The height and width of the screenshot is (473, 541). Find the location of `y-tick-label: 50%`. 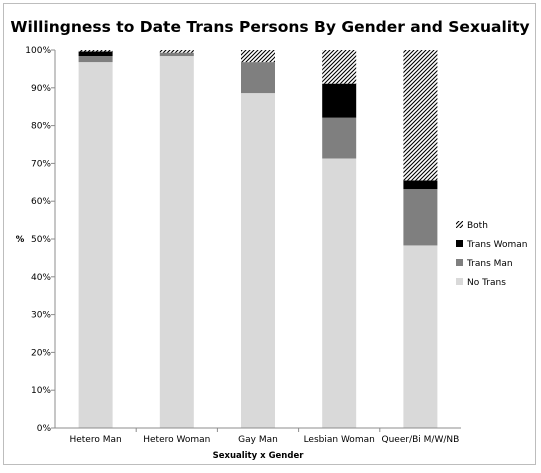

y-tick-label: 50% is located at coordinates (41, 240).